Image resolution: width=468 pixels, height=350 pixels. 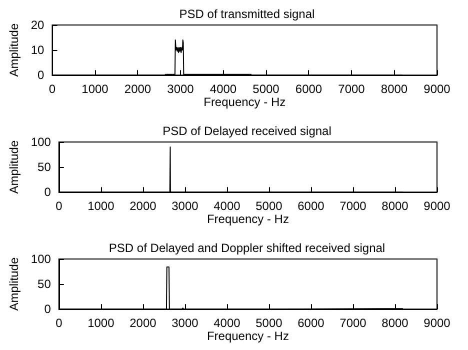 What do you see at coordinates (37, 50) in the screenshot?
I see `y-tick-label: 10` at bounding box center [37, 50].